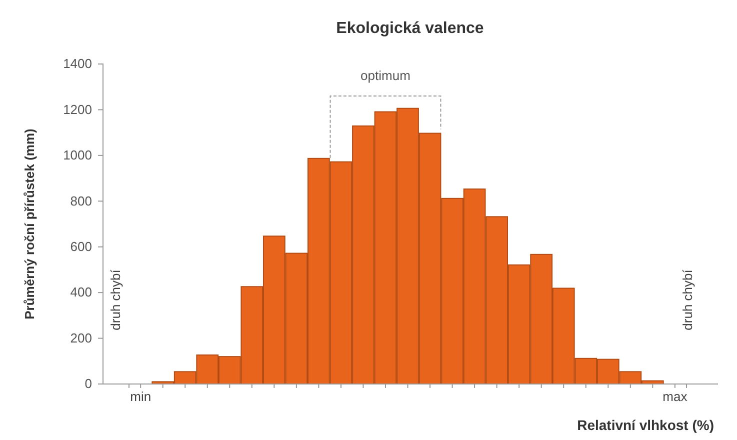 Image resolution: width=737 pixels, height=440 pixels. What do you see at coordinates (115, 299) in the screenshot?
I see `text: druh chybí` at bounding box center [115, 299].